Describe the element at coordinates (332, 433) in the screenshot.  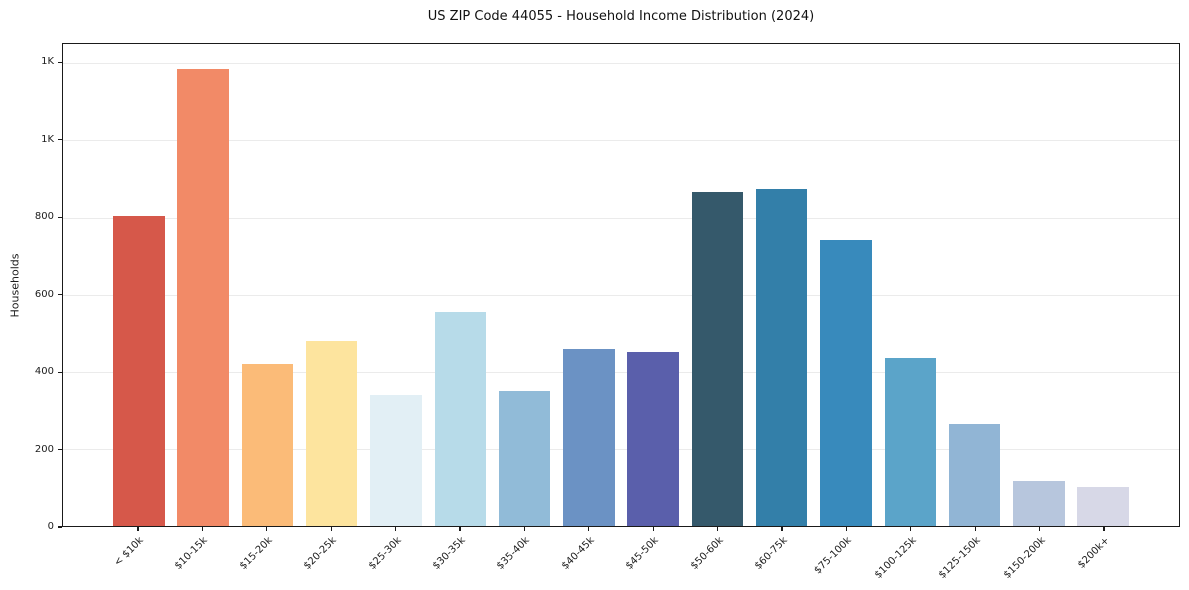
I see `bar-20-25k` at that location.